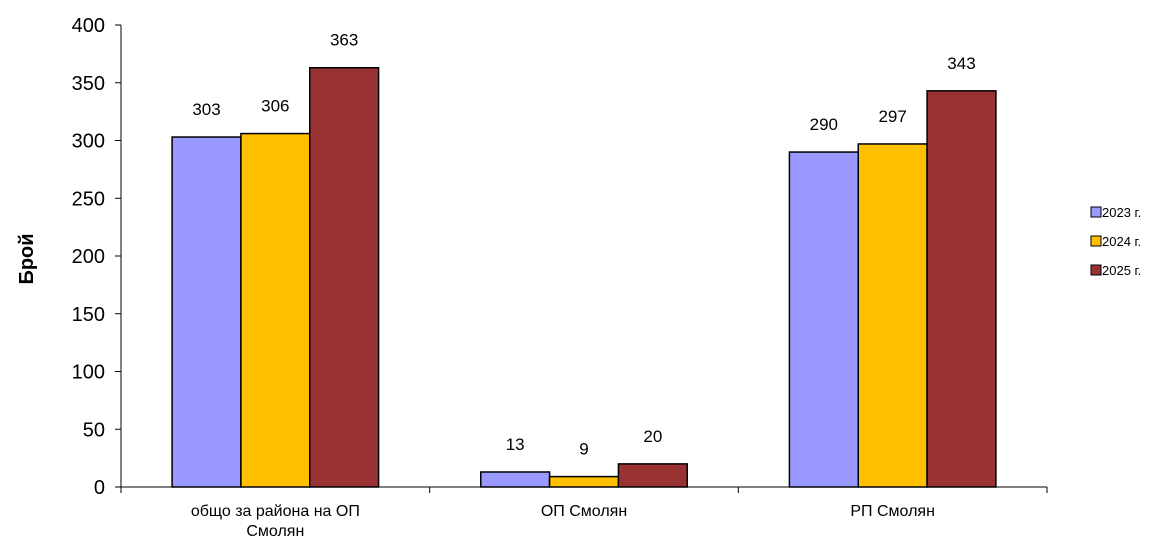 The height and width of the screenshot is (549, 1176). Describe the element at coordinates (275, 511) in the screenshot. I see `x-category-label: общо за района на ОП` at that location.